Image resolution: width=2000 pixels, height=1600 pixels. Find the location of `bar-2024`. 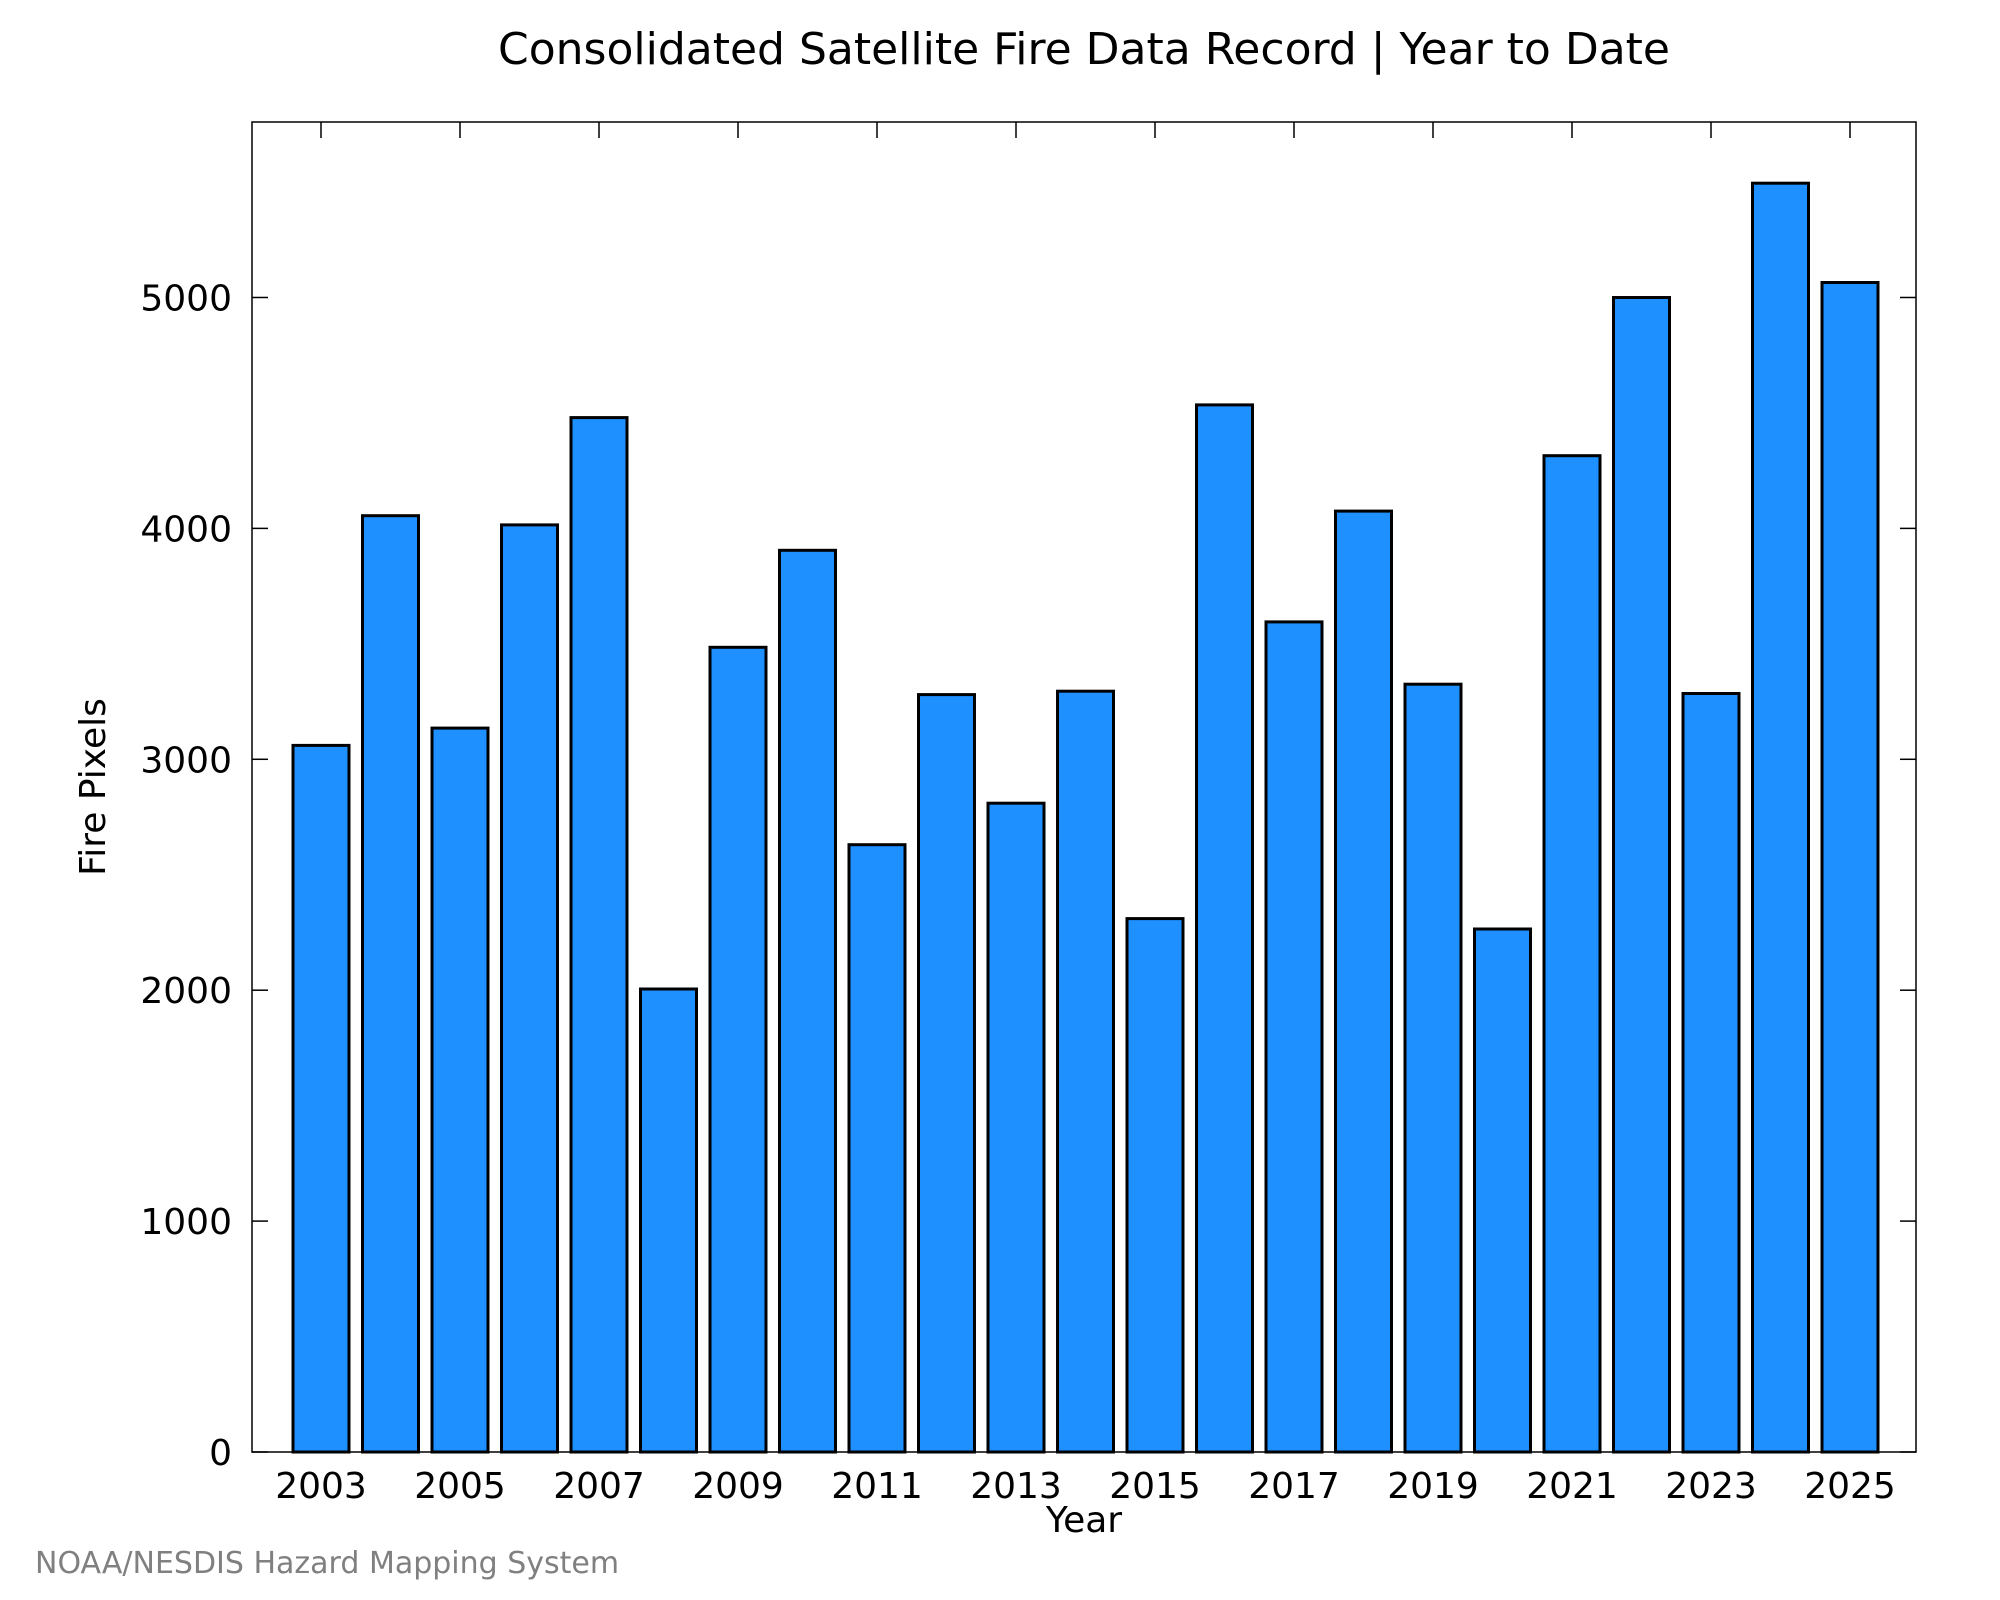

bar-2024 is located at coordinates (1780, 817).